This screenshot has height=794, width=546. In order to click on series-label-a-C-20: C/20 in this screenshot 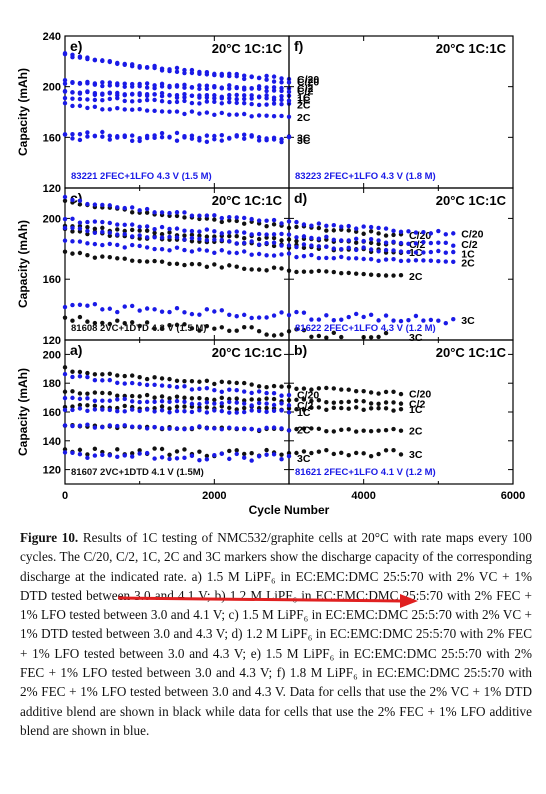, I will do `click(420, 394)`.